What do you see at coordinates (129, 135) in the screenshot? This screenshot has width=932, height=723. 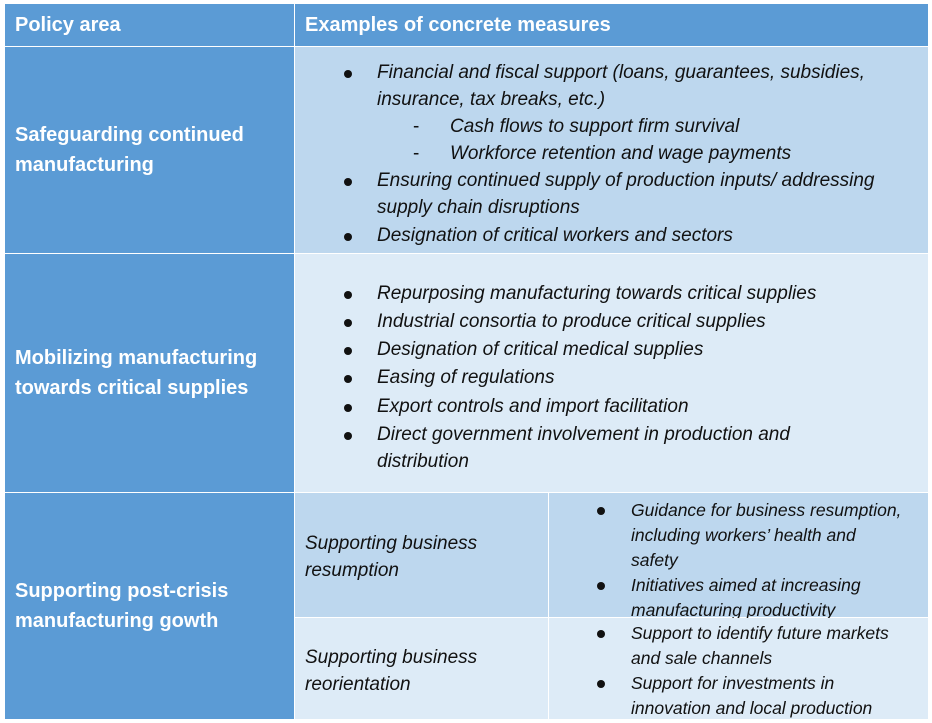 I see `area-1-line1: Safeguarding continued` at bounding box center [129, 135].